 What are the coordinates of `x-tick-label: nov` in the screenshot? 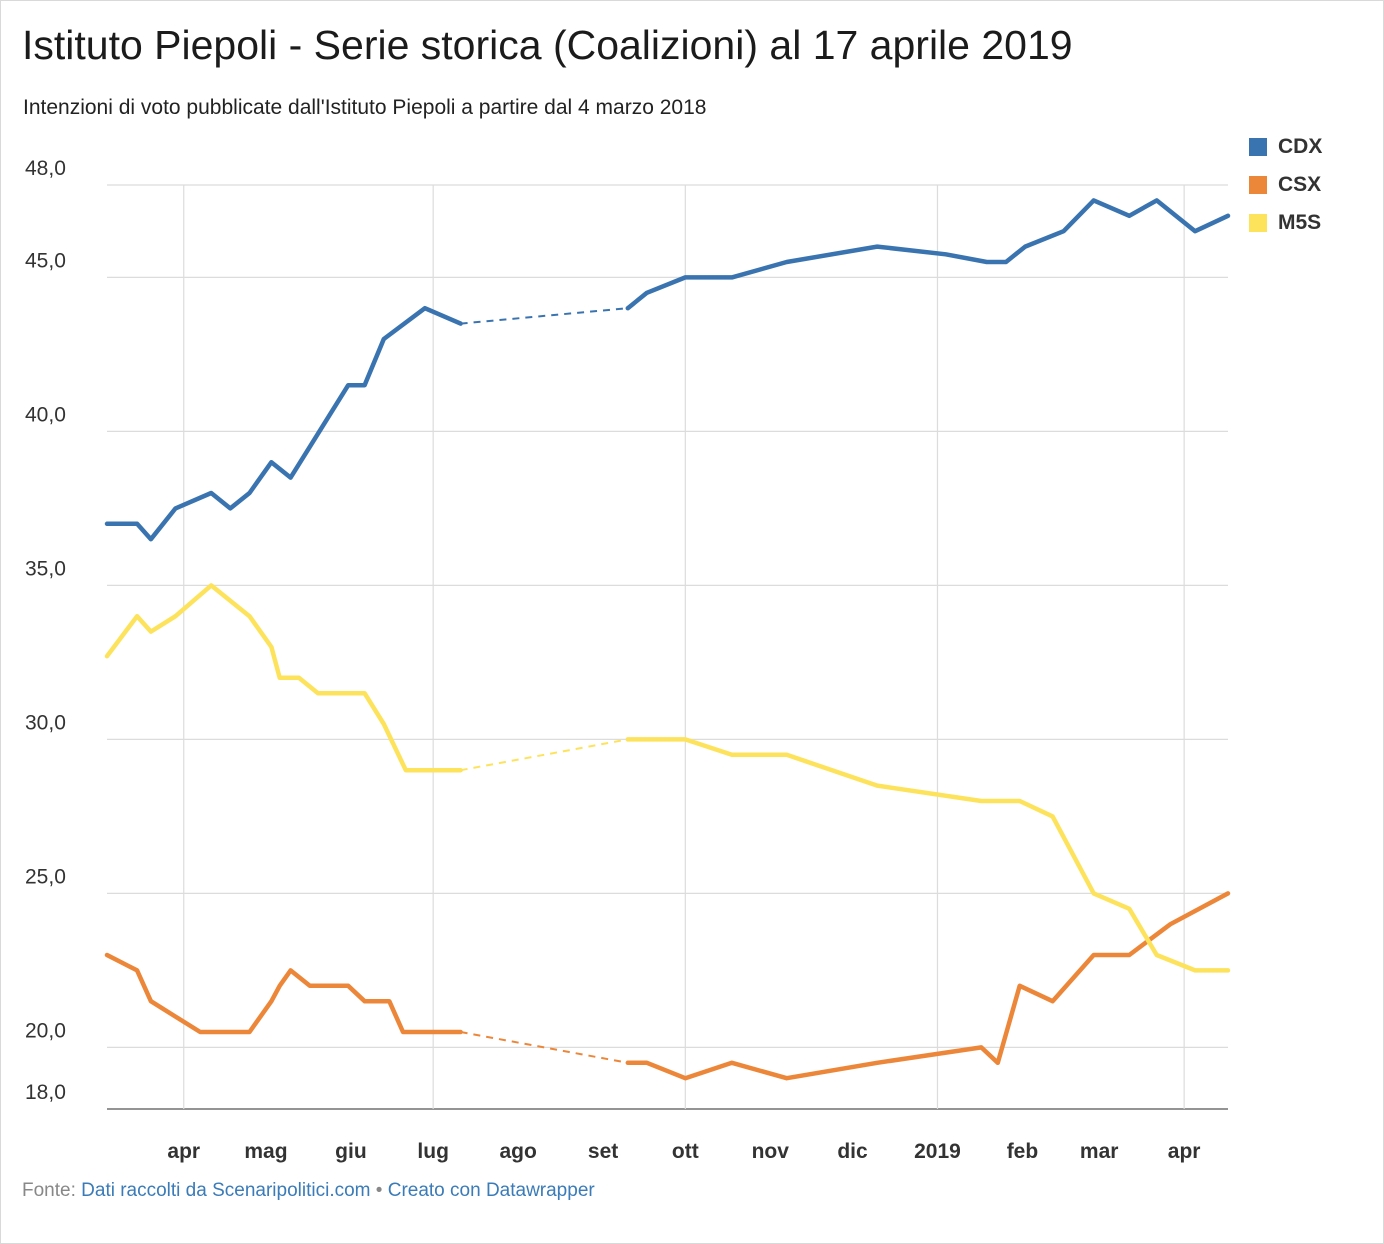 It's located at (771, 1151).